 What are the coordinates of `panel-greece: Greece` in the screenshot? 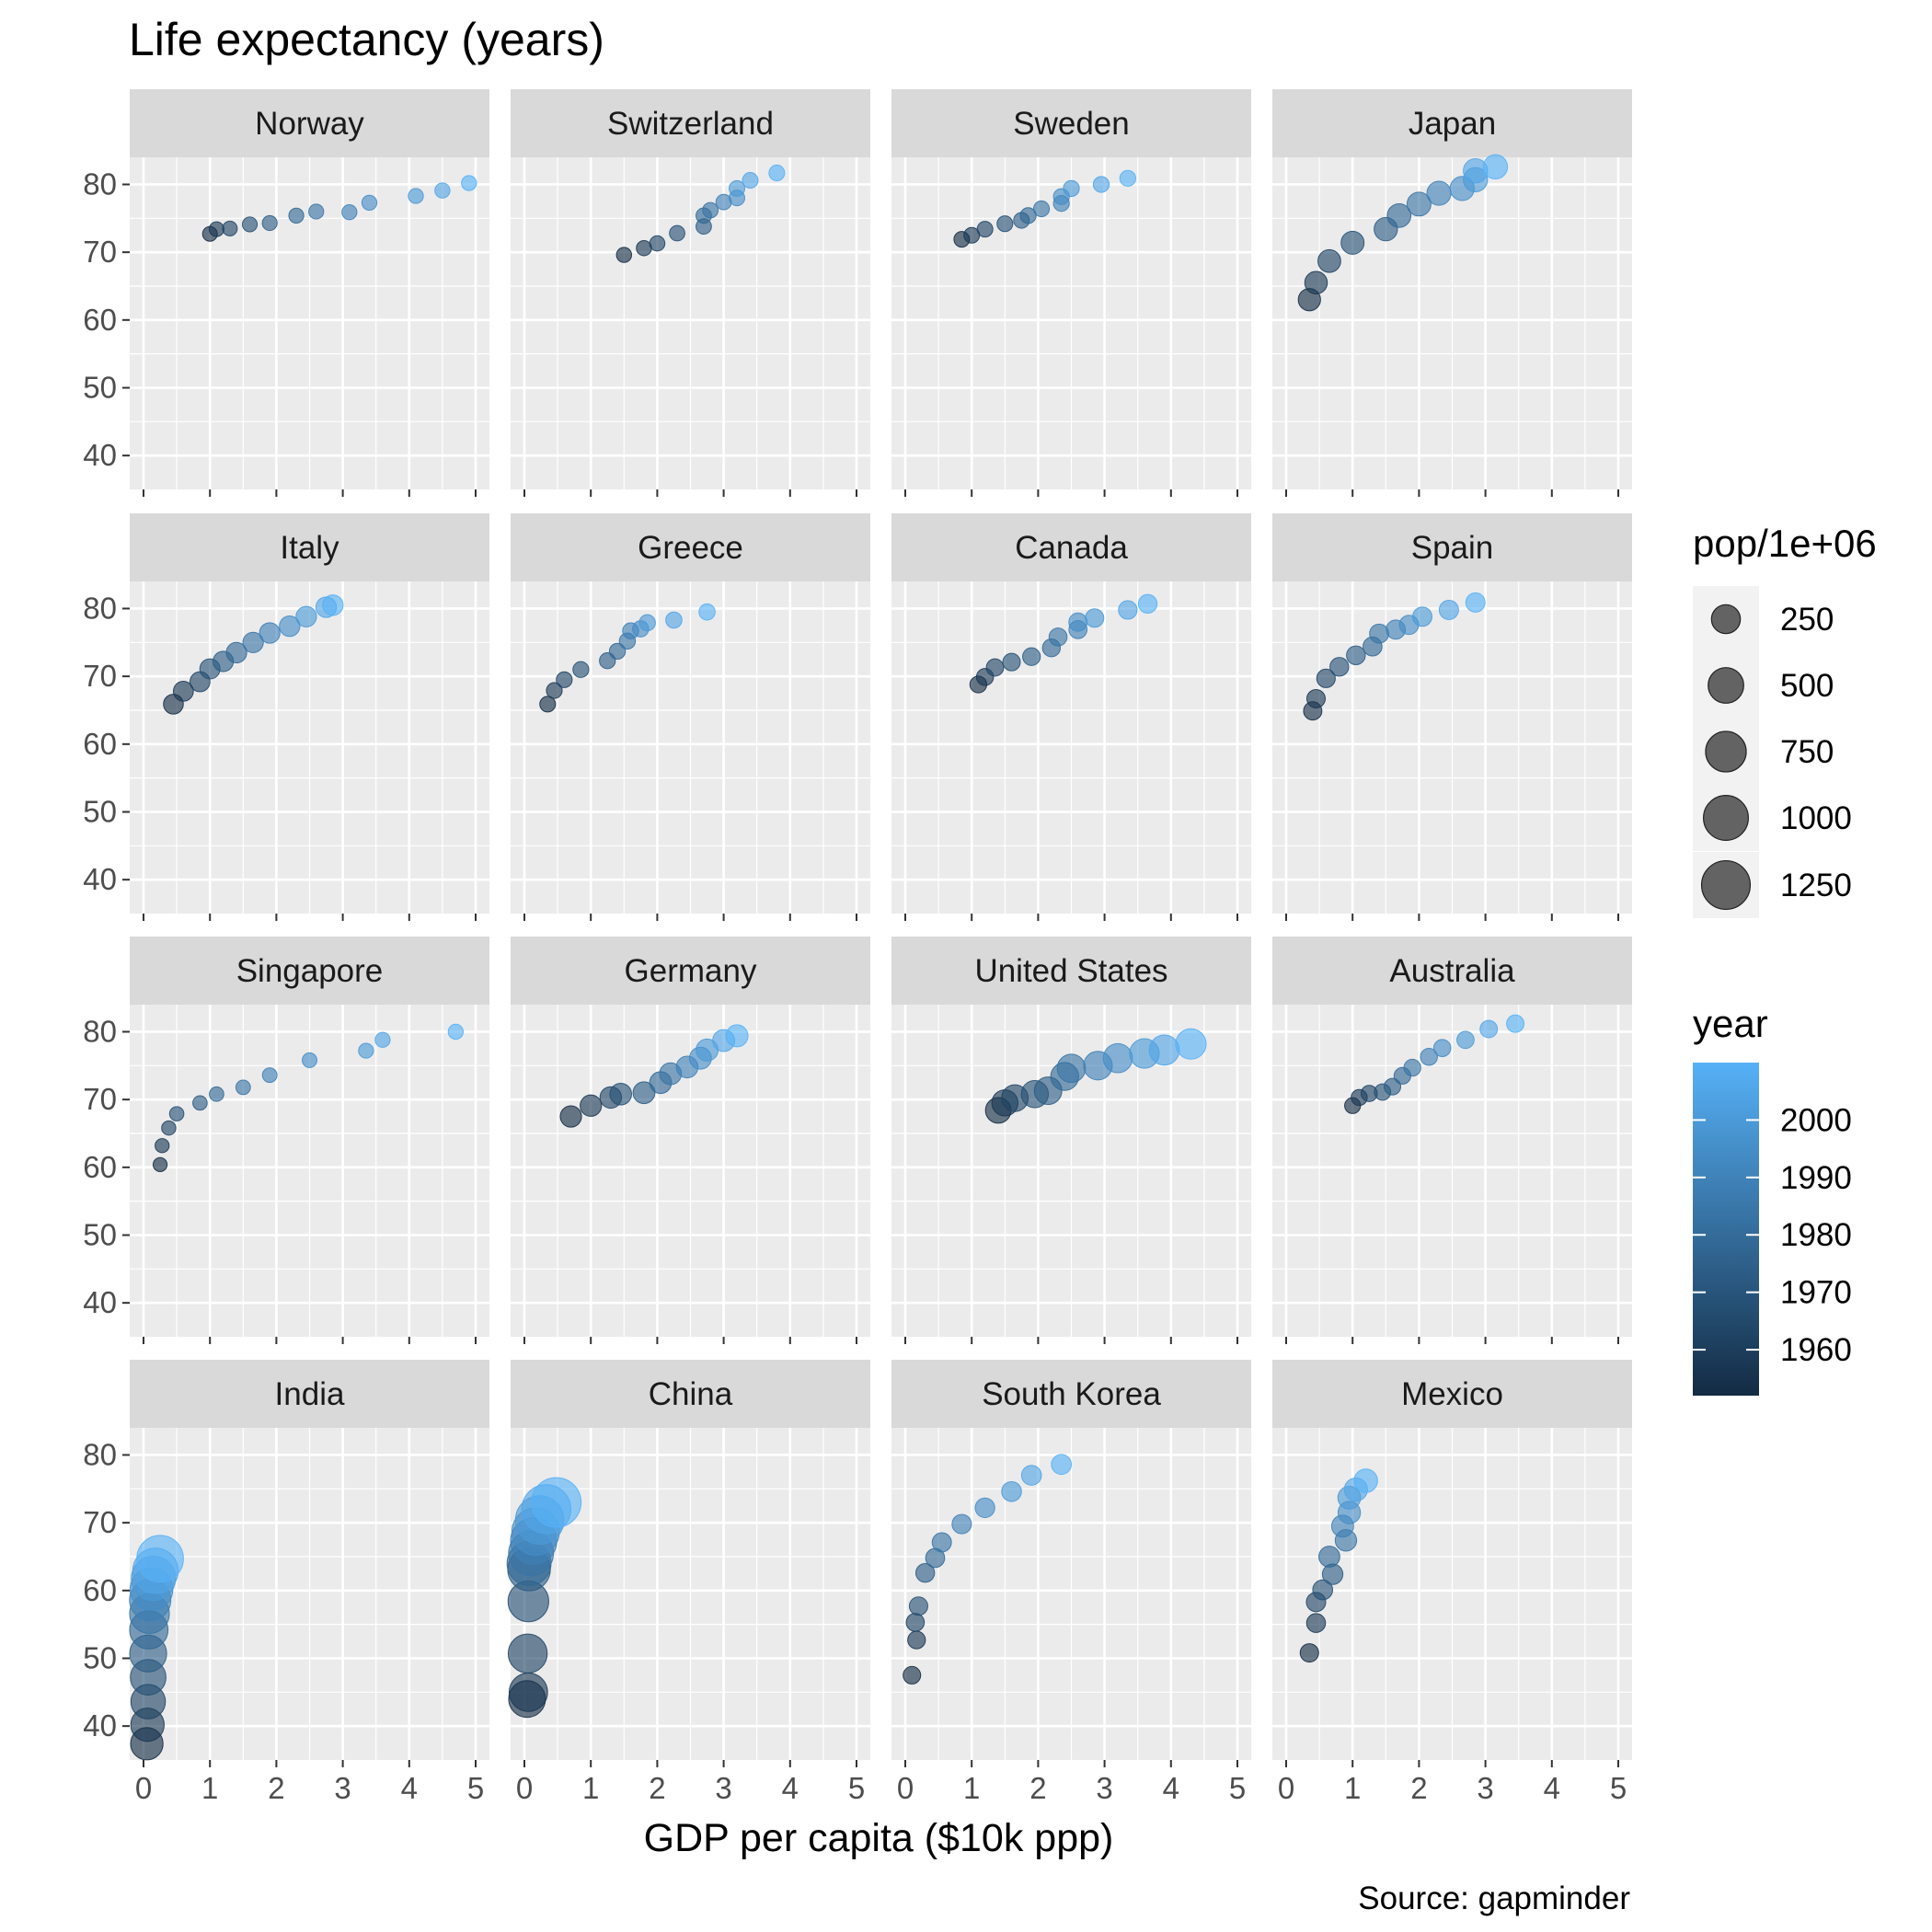 It's located at (690, 717).